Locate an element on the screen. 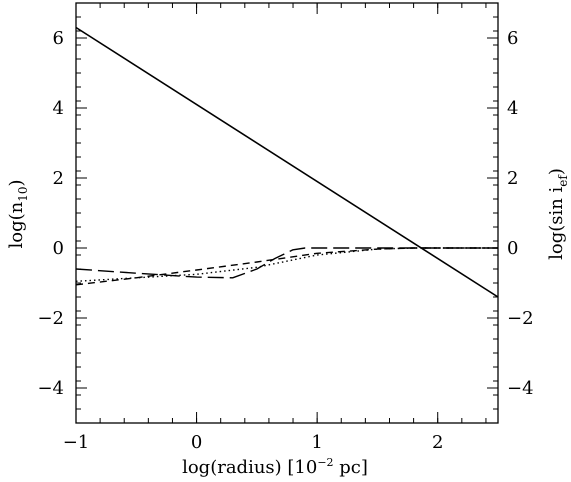 The width and height of the screenshot is (571, 482). y-axis-label-left: log(n10) is located at coordinates (18, 213).